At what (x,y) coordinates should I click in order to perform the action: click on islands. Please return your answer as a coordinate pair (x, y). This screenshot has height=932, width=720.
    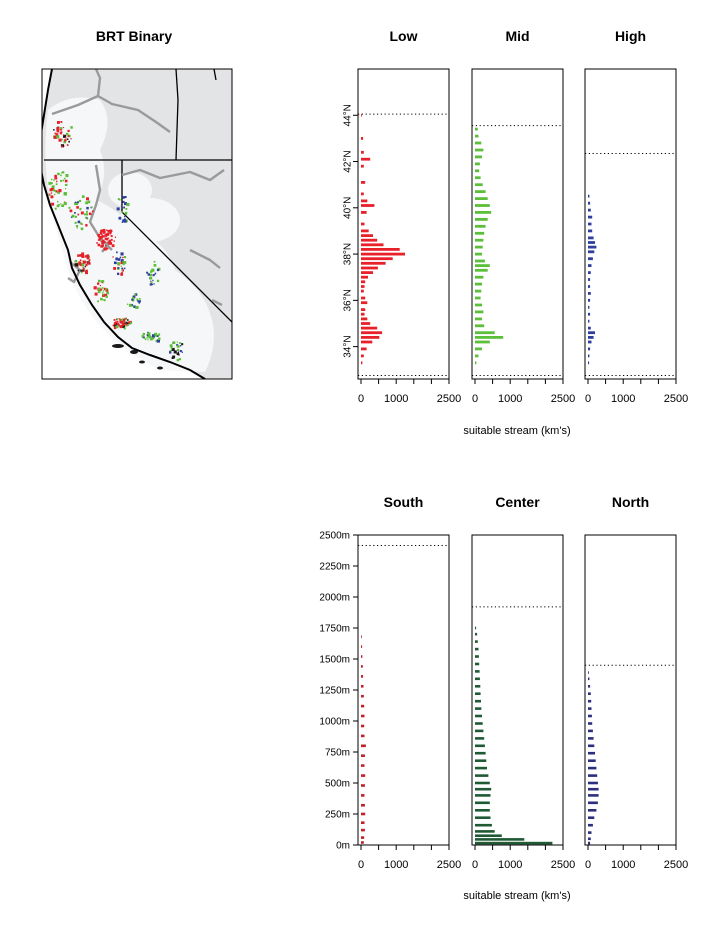
    Looking at the image, I should click on (137, 357).